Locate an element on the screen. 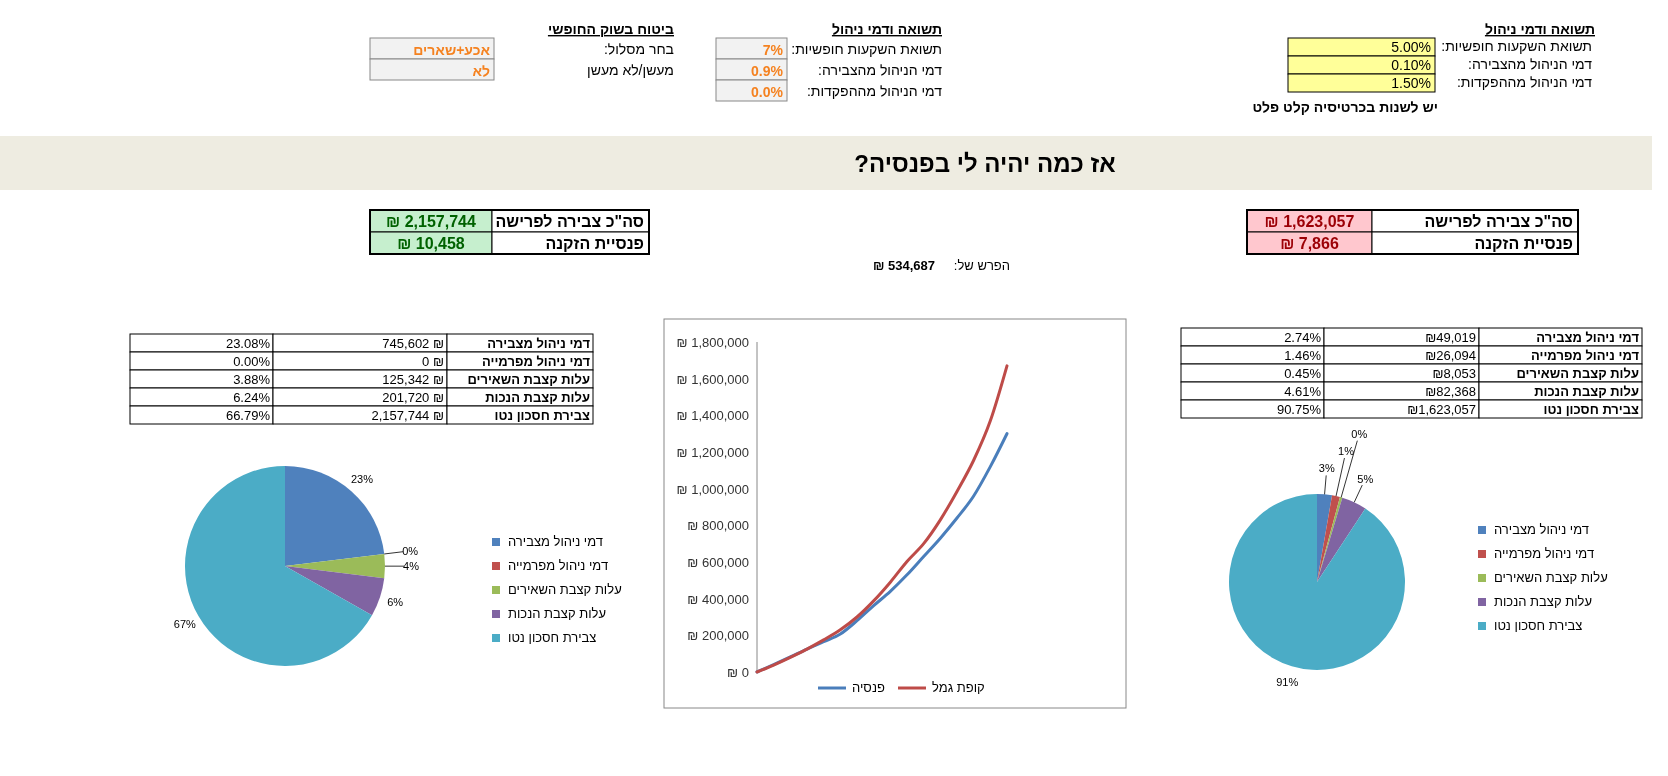  text: 5.00% is located at coordinates (1411, 47).